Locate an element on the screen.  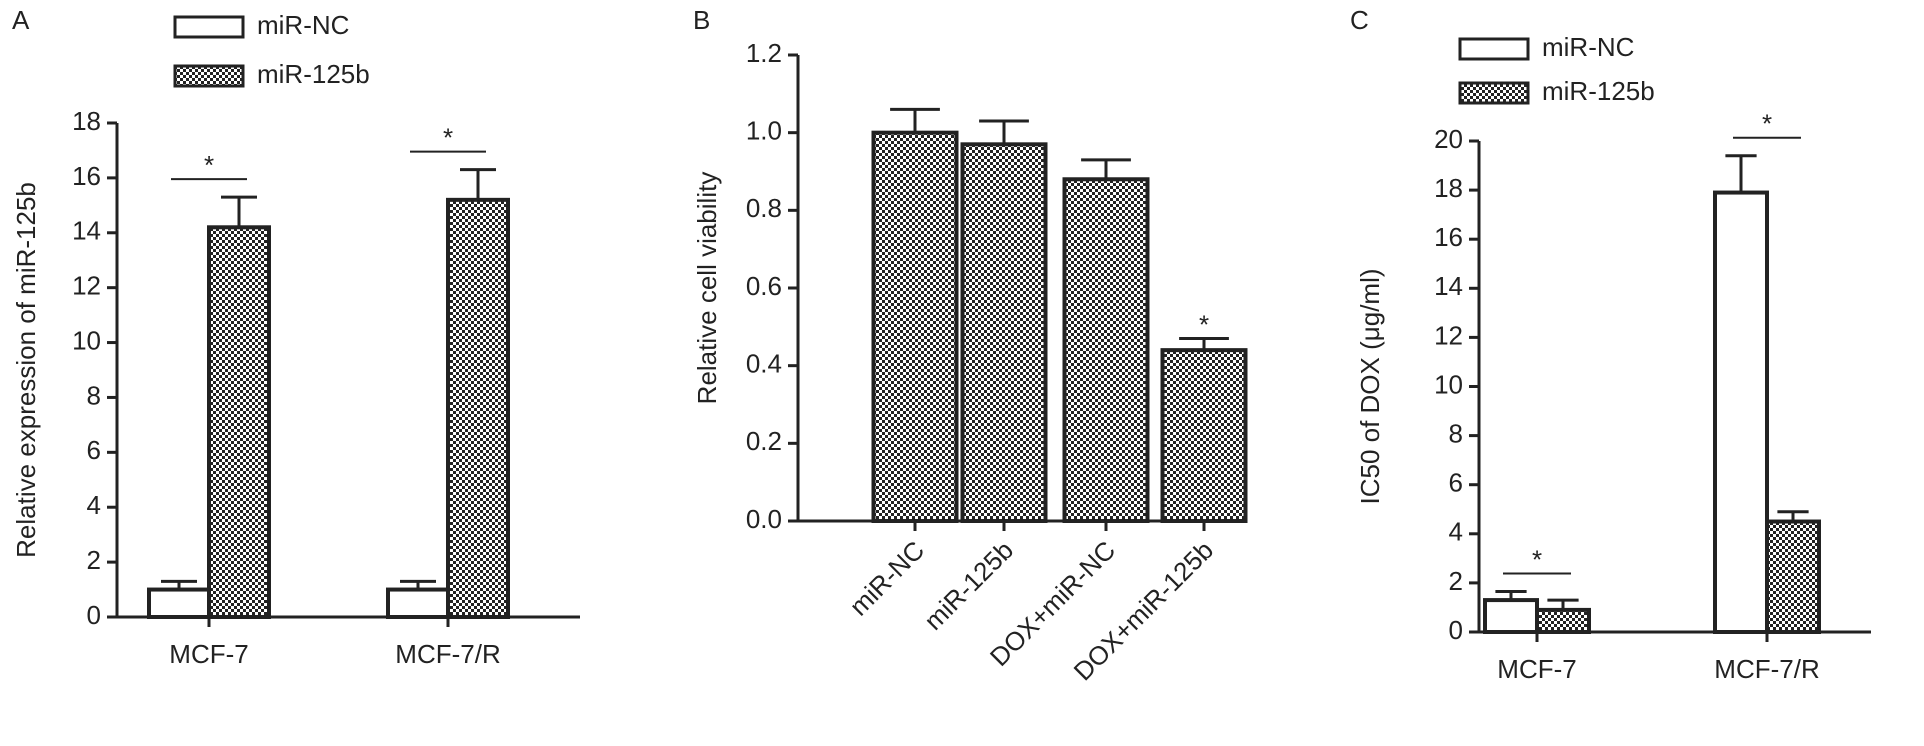
panel-label: B is located at coordinates (701, 20).